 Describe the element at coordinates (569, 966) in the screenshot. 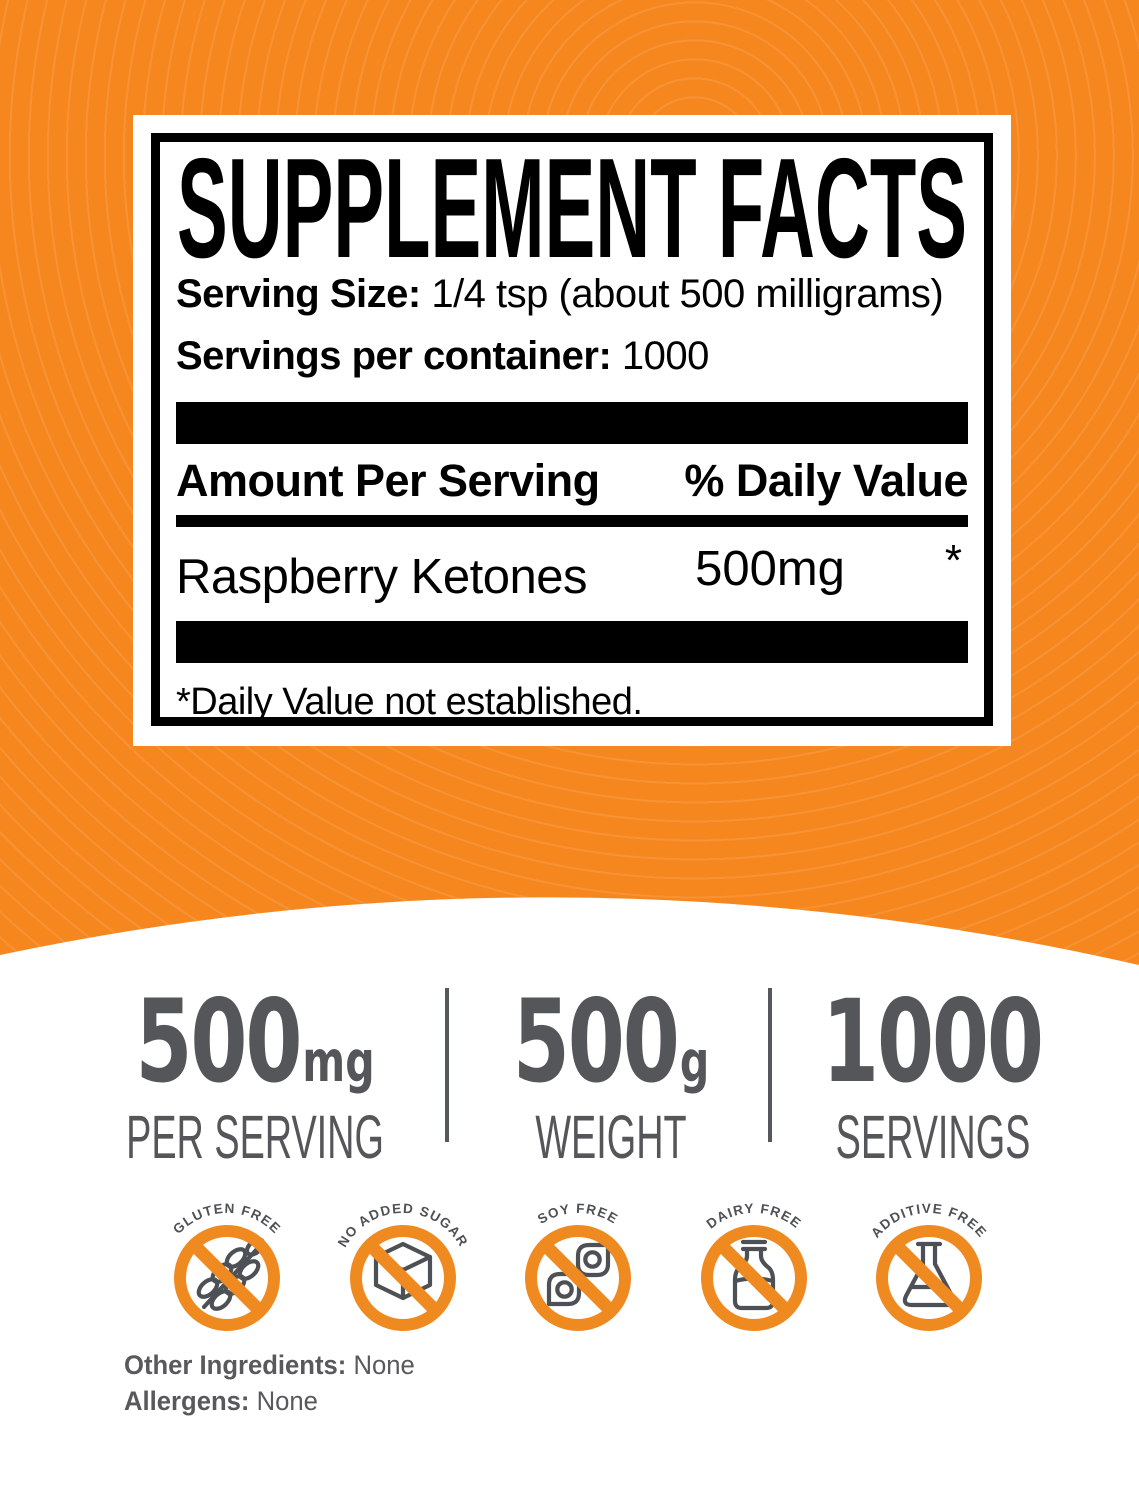

I see `white-curve-divider` at that location.